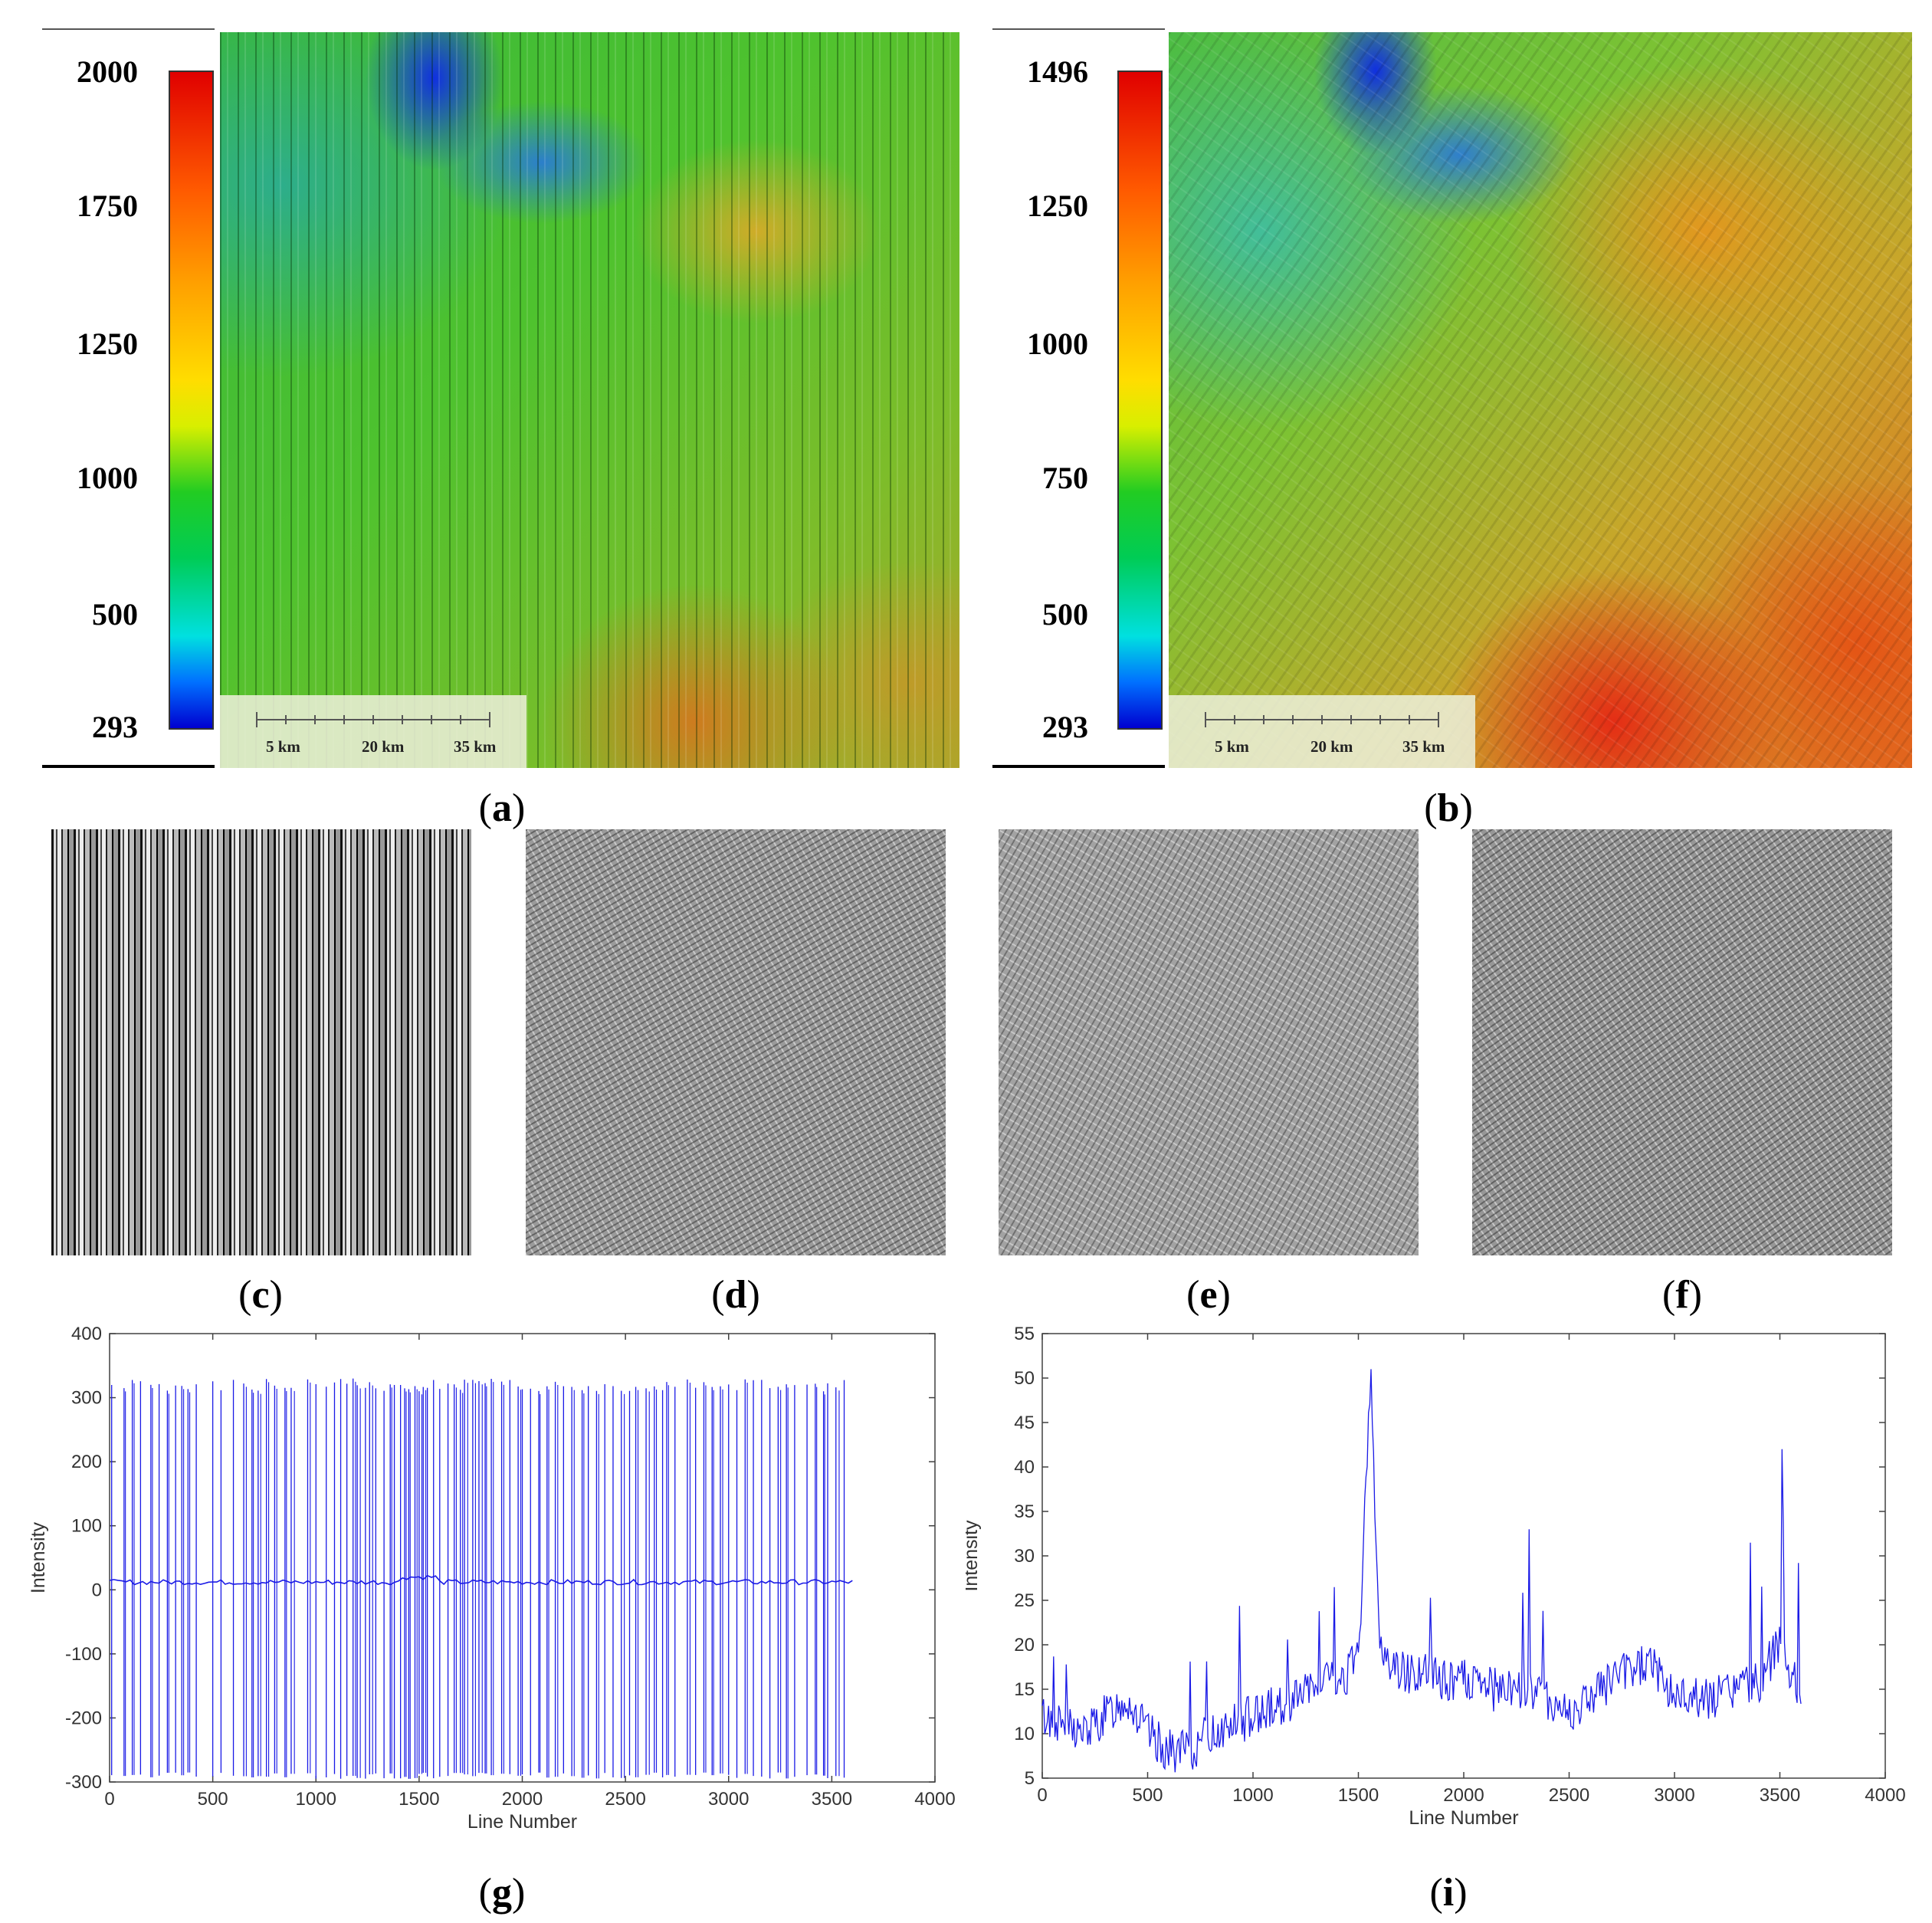 The width and height of the screenshot is (1932, 1923). I want to click on y-tick-label: 15, so click(1024, 1689).